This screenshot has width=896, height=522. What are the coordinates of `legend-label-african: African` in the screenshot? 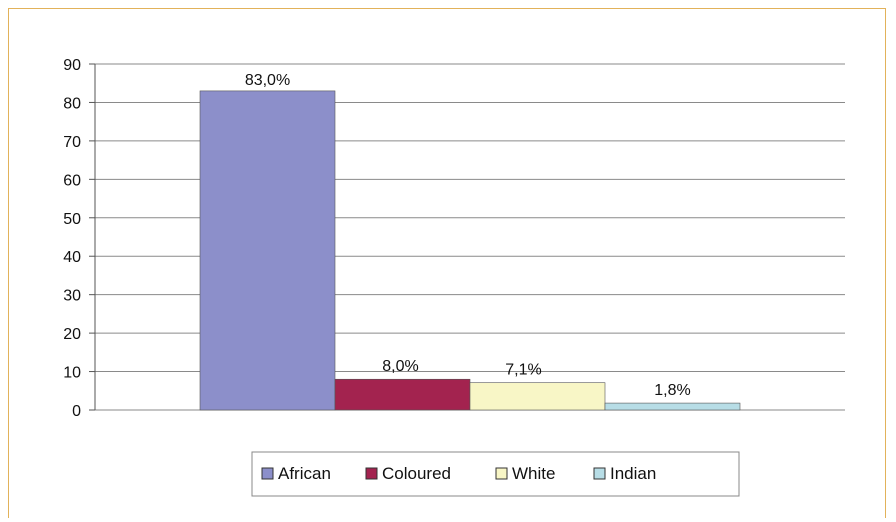 It's located at (304, 473).